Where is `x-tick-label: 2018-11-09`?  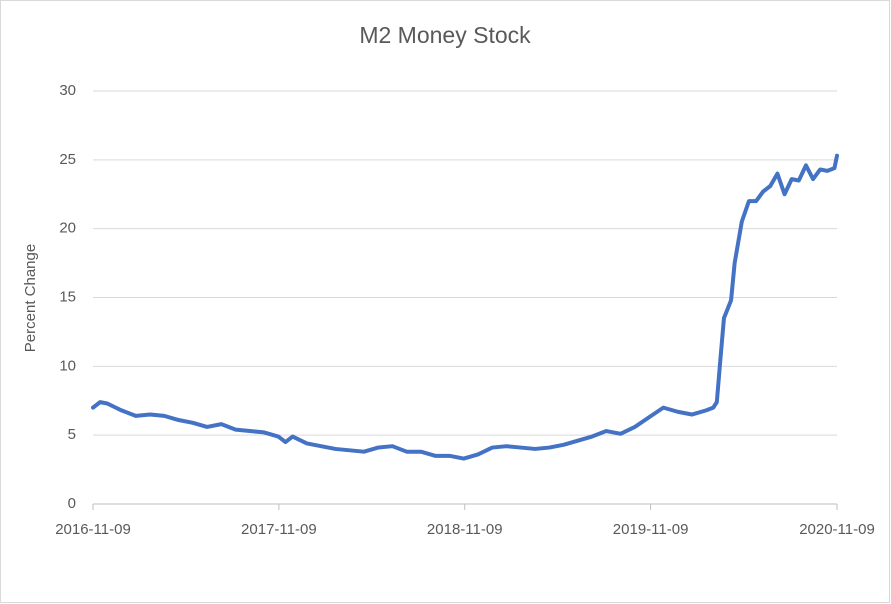
x-tick-label: 2018-11-09 is located at coordinates (465, 529).